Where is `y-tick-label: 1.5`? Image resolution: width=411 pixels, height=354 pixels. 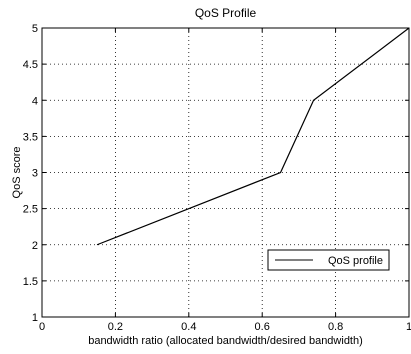 y-tick-label: 1.5 is located at coordinates (30, 282).